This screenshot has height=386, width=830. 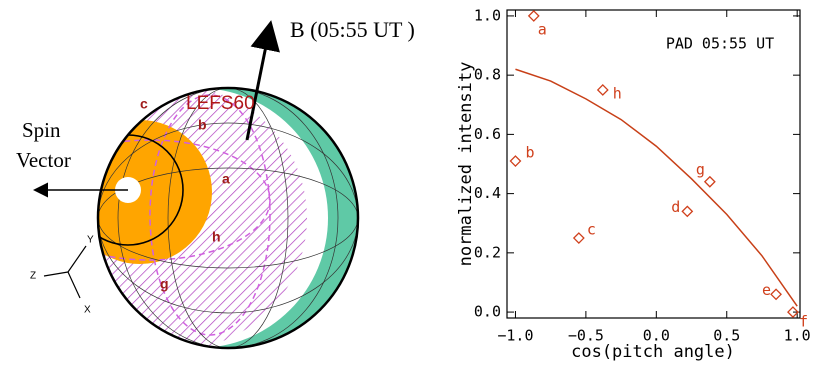 I want to click on region-label: a, so click(x=226, y=179).